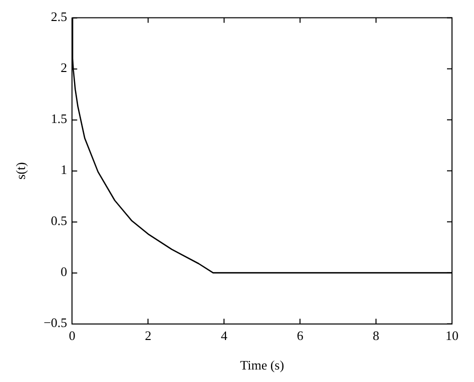  What do you see at coordinates (59, 16) in the screenshot?
I see `y-tick-label: 2.5` at bounding box center [59, 16].